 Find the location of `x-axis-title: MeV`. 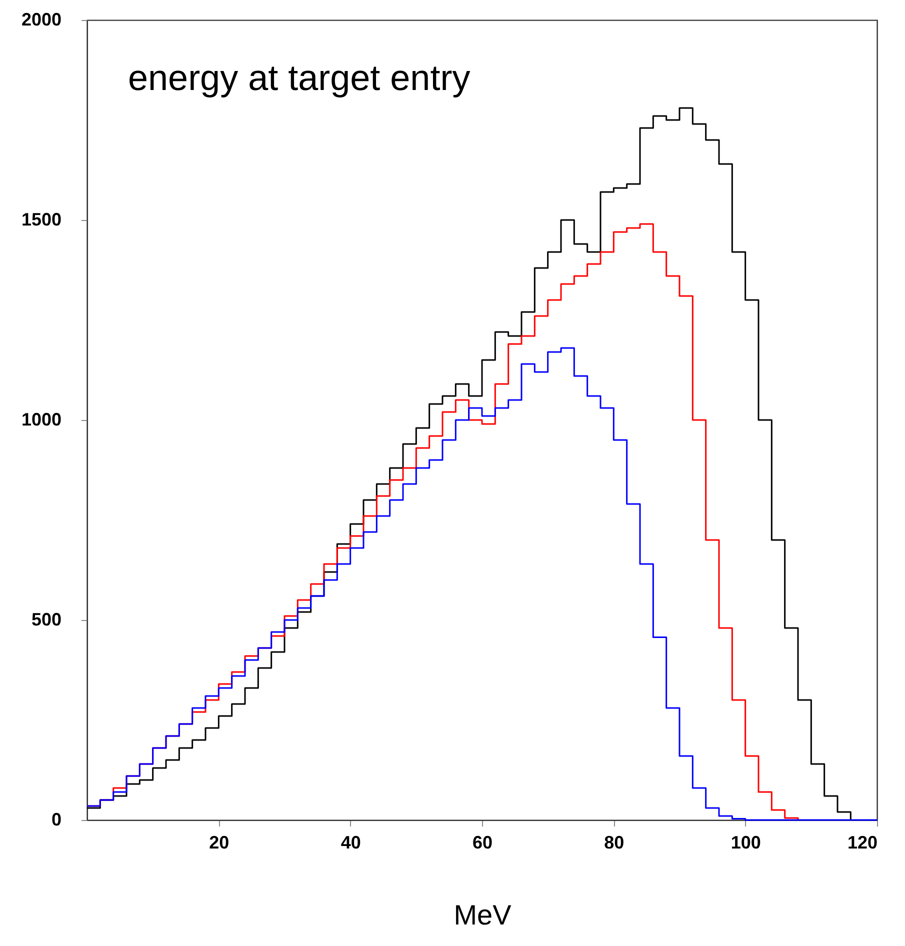

x-axis-title: MeV is located at coordinates (483, 915).